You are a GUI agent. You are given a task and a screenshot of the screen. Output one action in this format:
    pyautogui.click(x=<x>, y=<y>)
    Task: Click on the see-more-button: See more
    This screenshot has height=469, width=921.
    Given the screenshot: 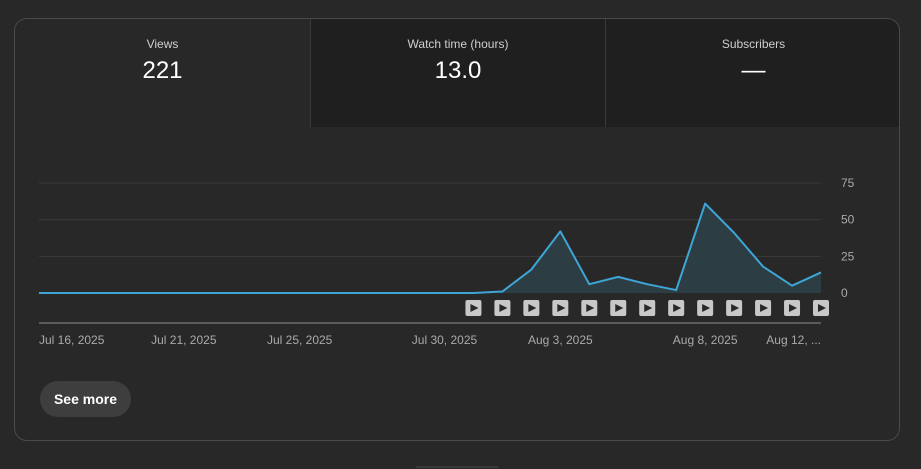 What is the action you would take?
    pyautogui.click(x=85, y=399)
    